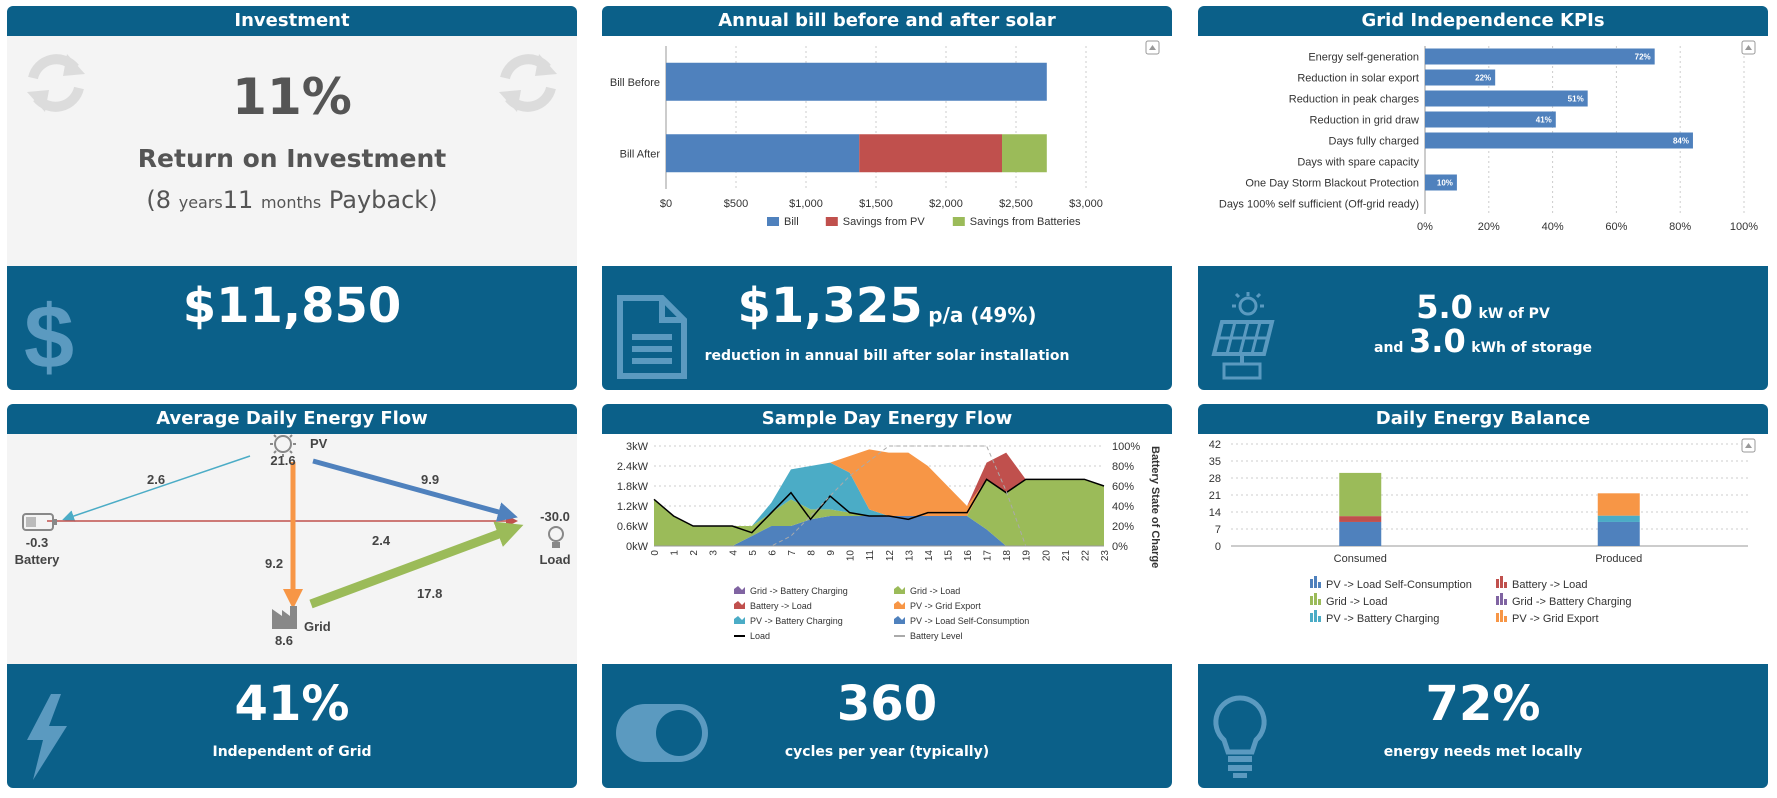 This screenshot has width=1777, height=798. What do you see at coordinates (772, 553) in the screenshot?
I see `x-tick-label: 6` at bounding box center [772, 553].